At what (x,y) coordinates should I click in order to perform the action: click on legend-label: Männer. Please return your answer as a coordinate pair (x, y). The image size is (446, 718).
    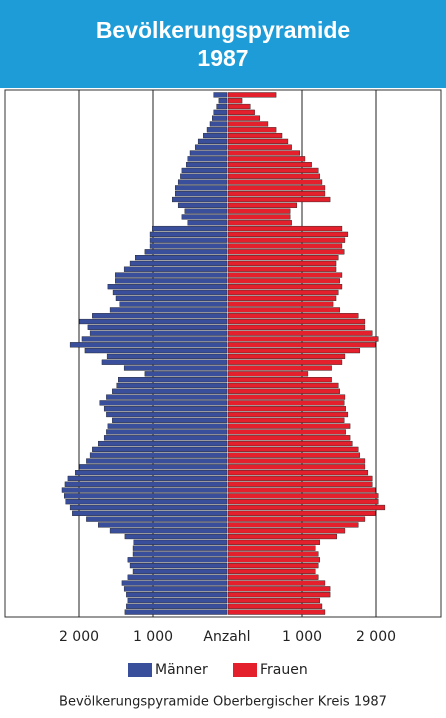
    Looking at the image, I should click on (181, 670).